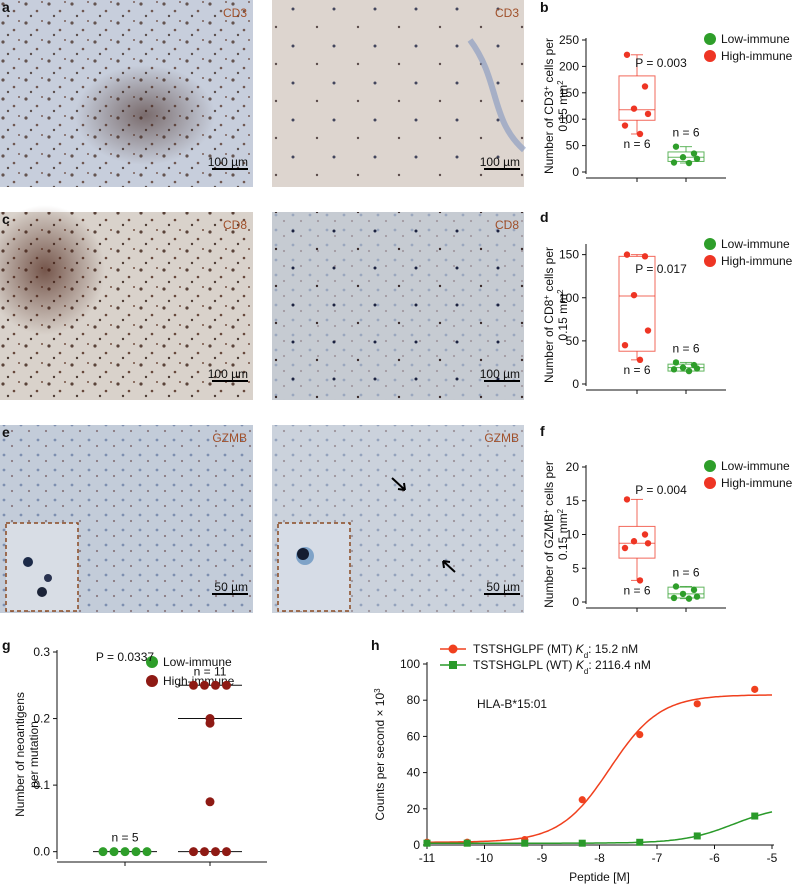 This screenshot has height=885, width=800. I want to click on y-axis-label-part: Number of GZMB, so click(549, 561).